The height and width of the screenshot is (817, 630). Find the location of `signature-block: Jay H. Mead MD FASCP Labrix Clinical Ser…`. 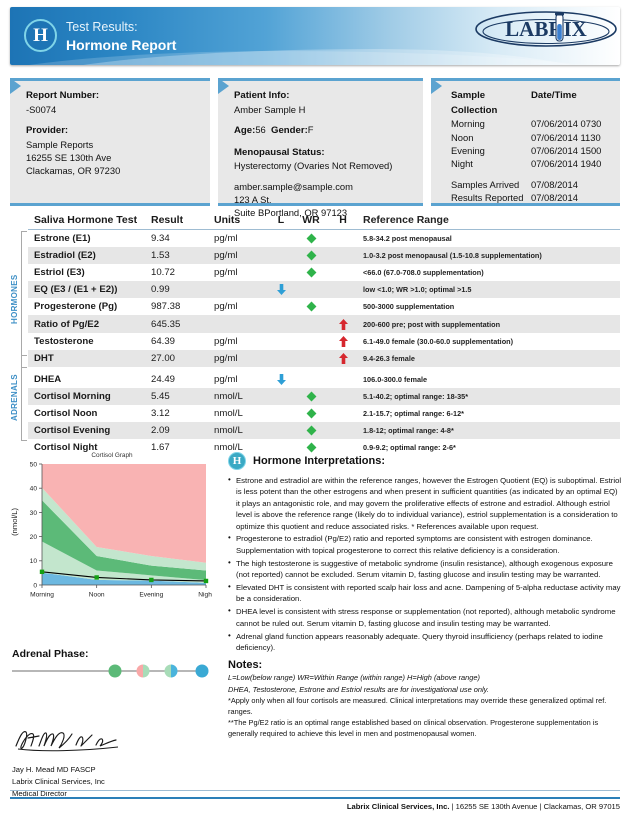

signature-block: Jay H. Mead MD FASCP Labrix Clinical Ser… is located at coordinates (114, 760).